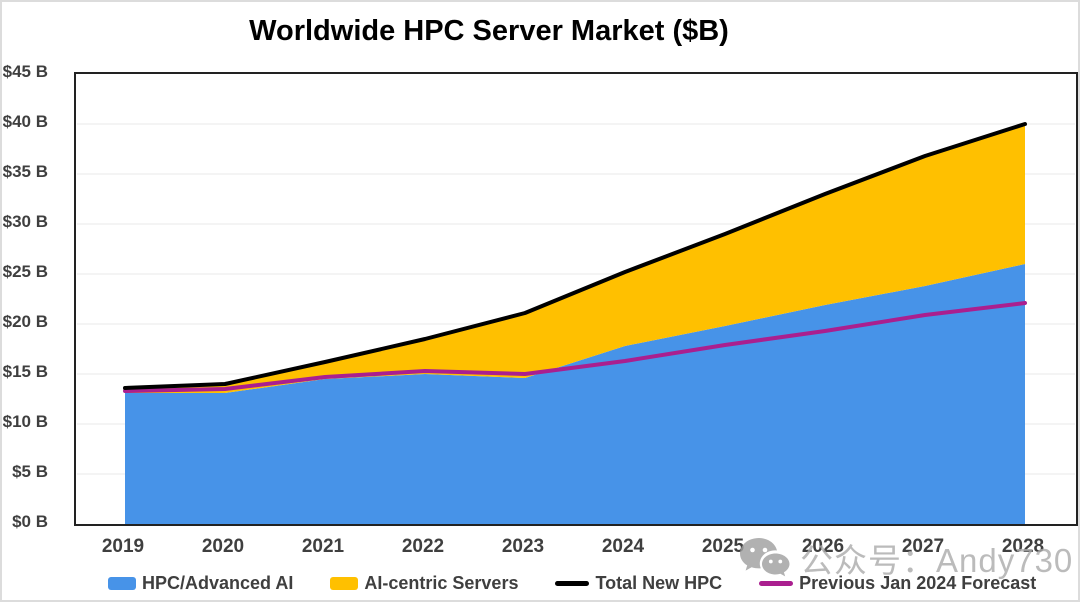 This screenshot has width=1080, height=602. I want to click on x-tick-label: 2027, so click(923, 546).